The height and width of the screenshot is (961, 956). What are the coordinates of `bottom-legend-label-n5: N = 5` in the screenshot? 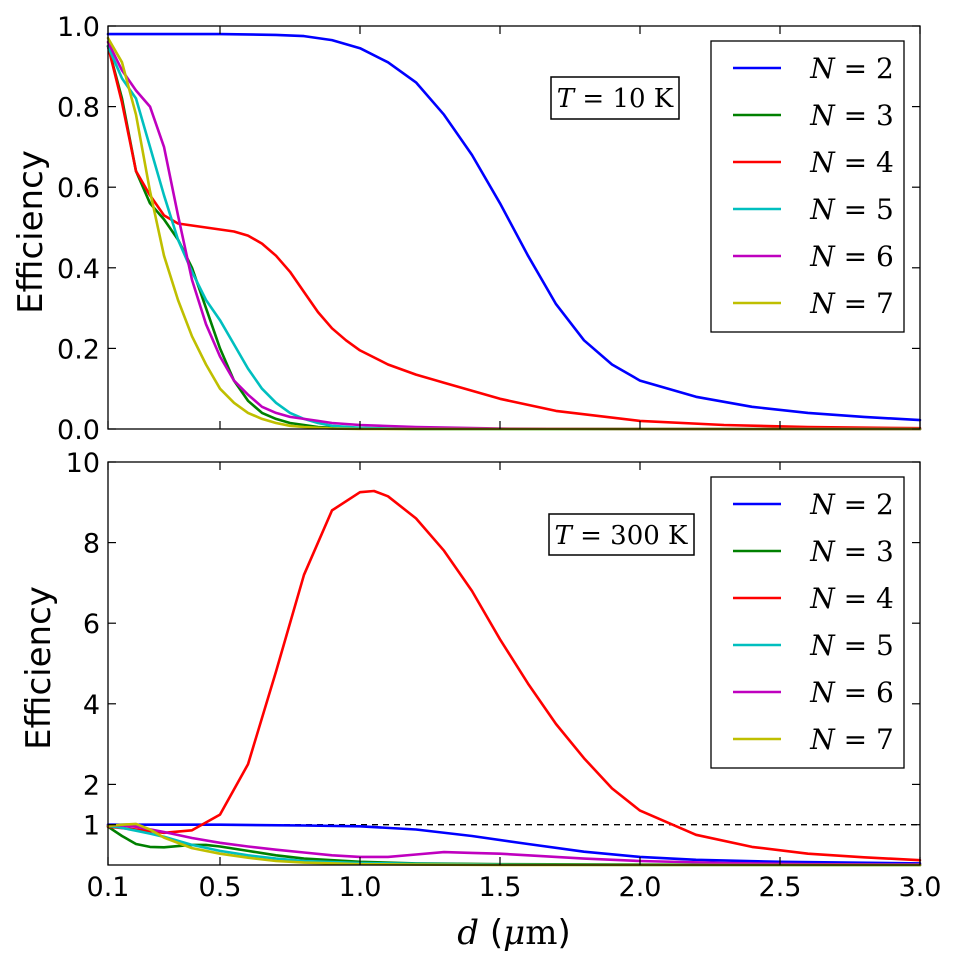 It's located at (851, 645).